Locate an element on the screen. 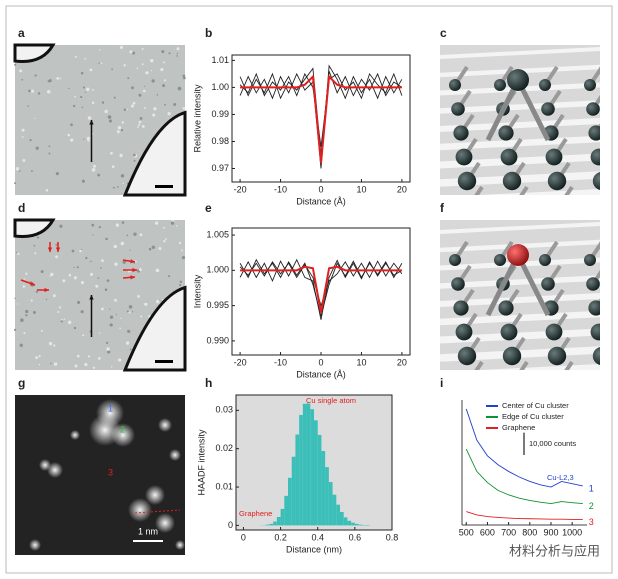 The width and height of the screenshot is (618, 579). x-tick-label: 20 is located at coordinates (402, 189).